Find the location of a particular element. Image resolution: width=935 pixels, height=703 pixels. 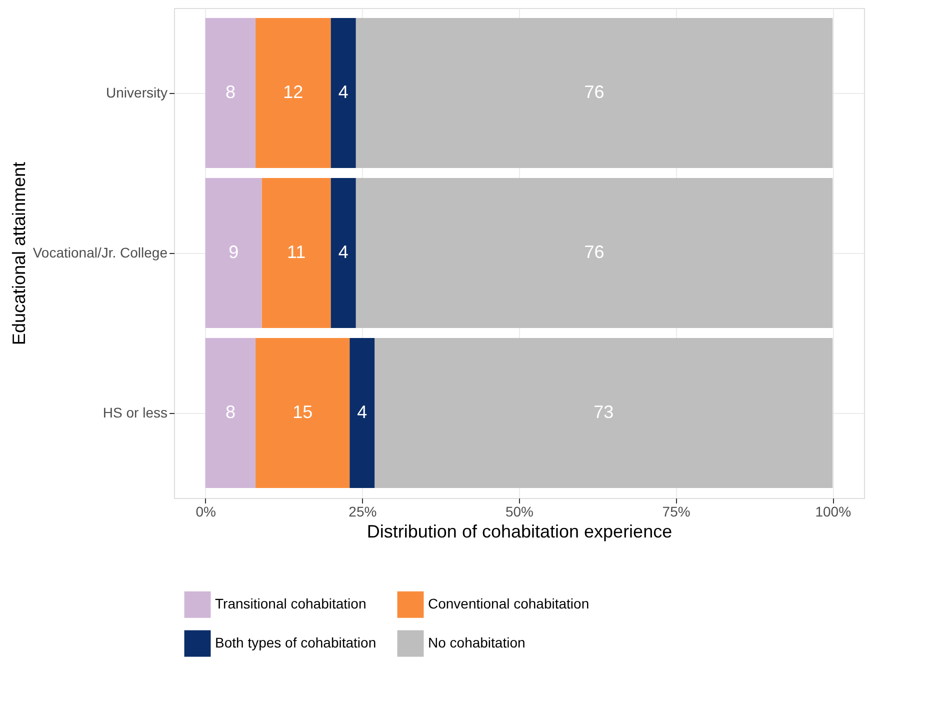

data-label: 12 is located at coordinates (293, 92).